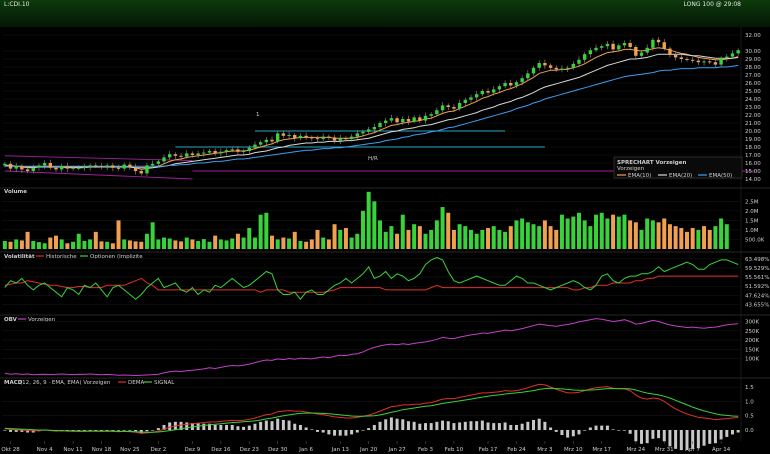  I want to click on date-tick-label: Dez 16, so click(221, 450).